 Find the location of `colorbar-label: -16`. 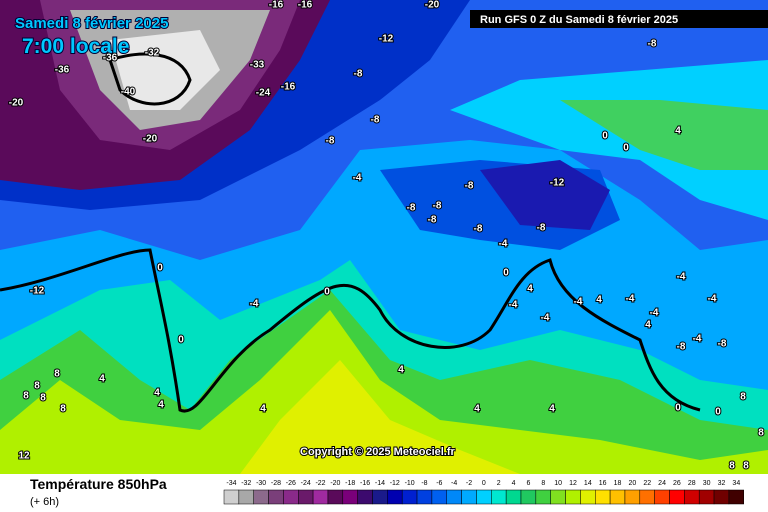

colorbar-label: -16 is located at coordinates (365, 483).